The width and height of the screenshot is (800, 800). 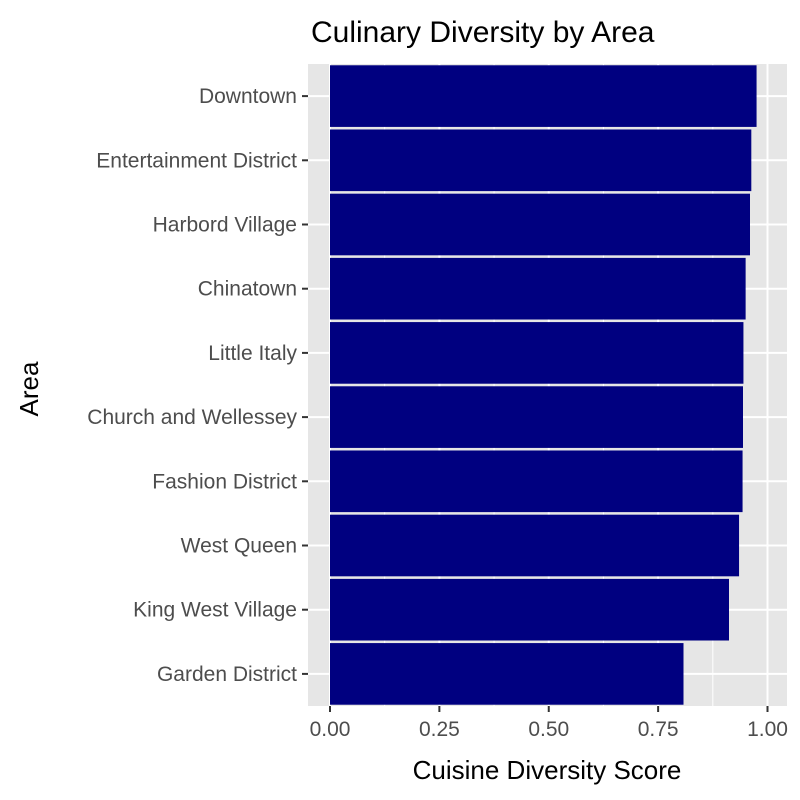 I want to click on y-tick-label: Chinatown, so click(x=247, y=289).